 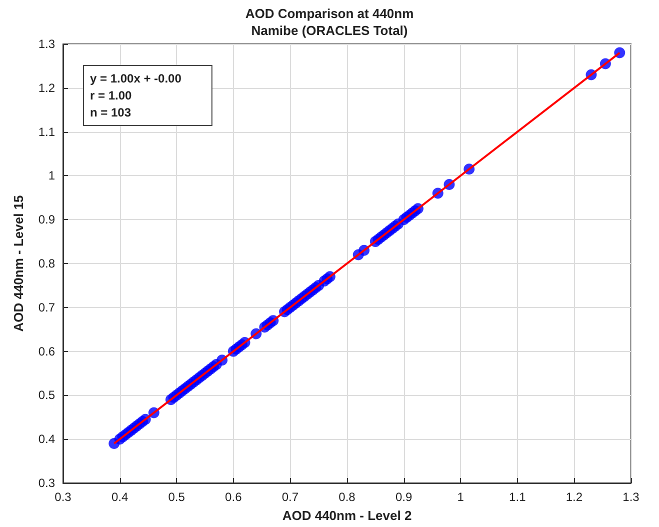 What do you see at coordinates (63, 497) in the screenshot?
I see `x-tick-label: 0.3` at bounding box center [63, 497].